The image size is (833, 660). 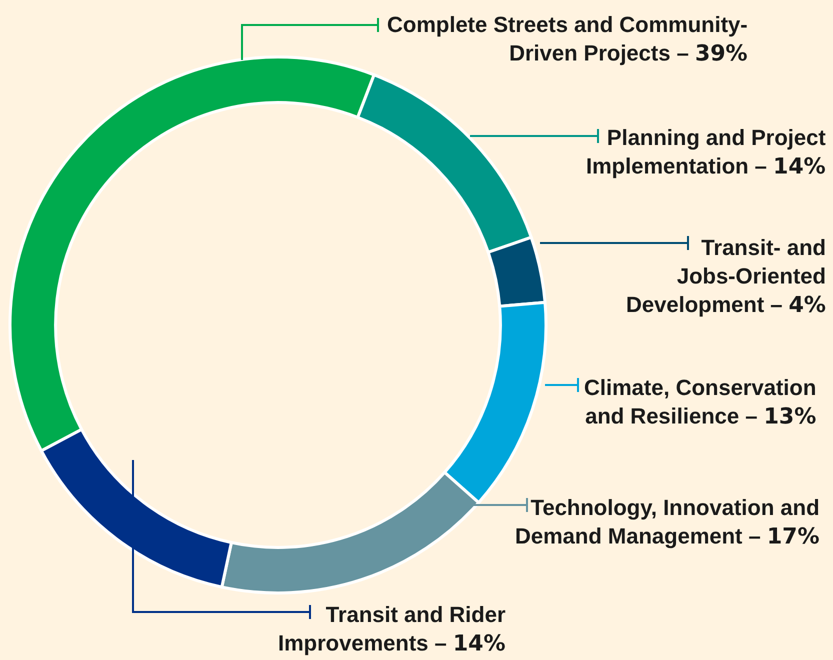 I want to click on legend-label: Technology, Innovation and Demand Management – 17%, so click(x=667, y=522).